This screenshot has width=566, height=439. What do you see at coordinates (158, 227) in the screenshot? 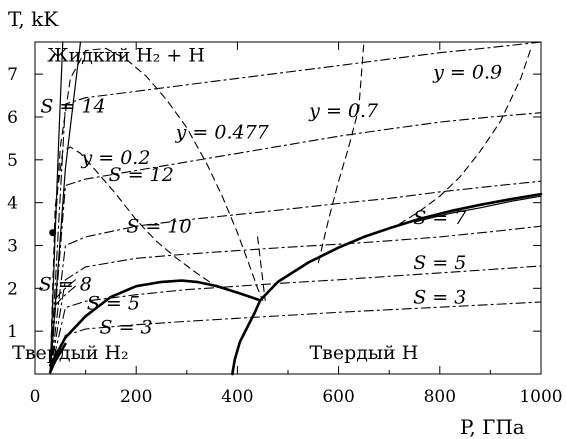
I see `curve-annotation: S = 10` at bounding box center [158, 227].